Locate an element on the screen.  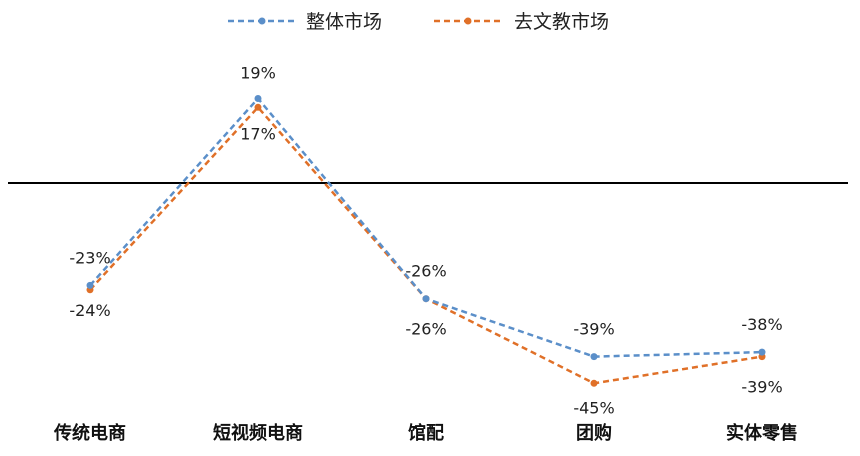
data-label-series-0-0: -23% is located at coordinates (89, 257).